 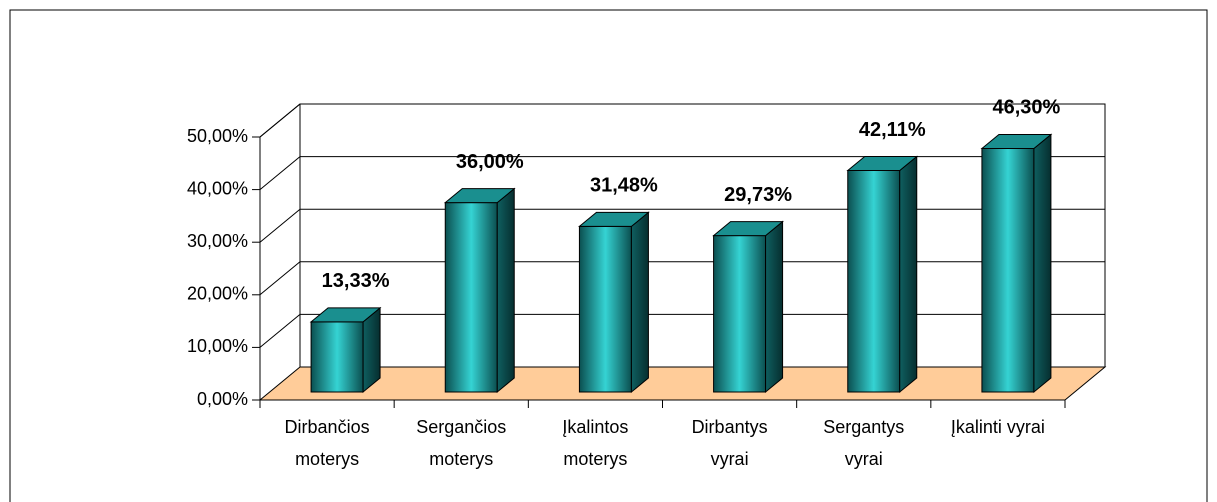 What do you see at coordinates (356, 281) in the screenshot?
I see `value-label: 13,33%` at bounding box center [356, 281].